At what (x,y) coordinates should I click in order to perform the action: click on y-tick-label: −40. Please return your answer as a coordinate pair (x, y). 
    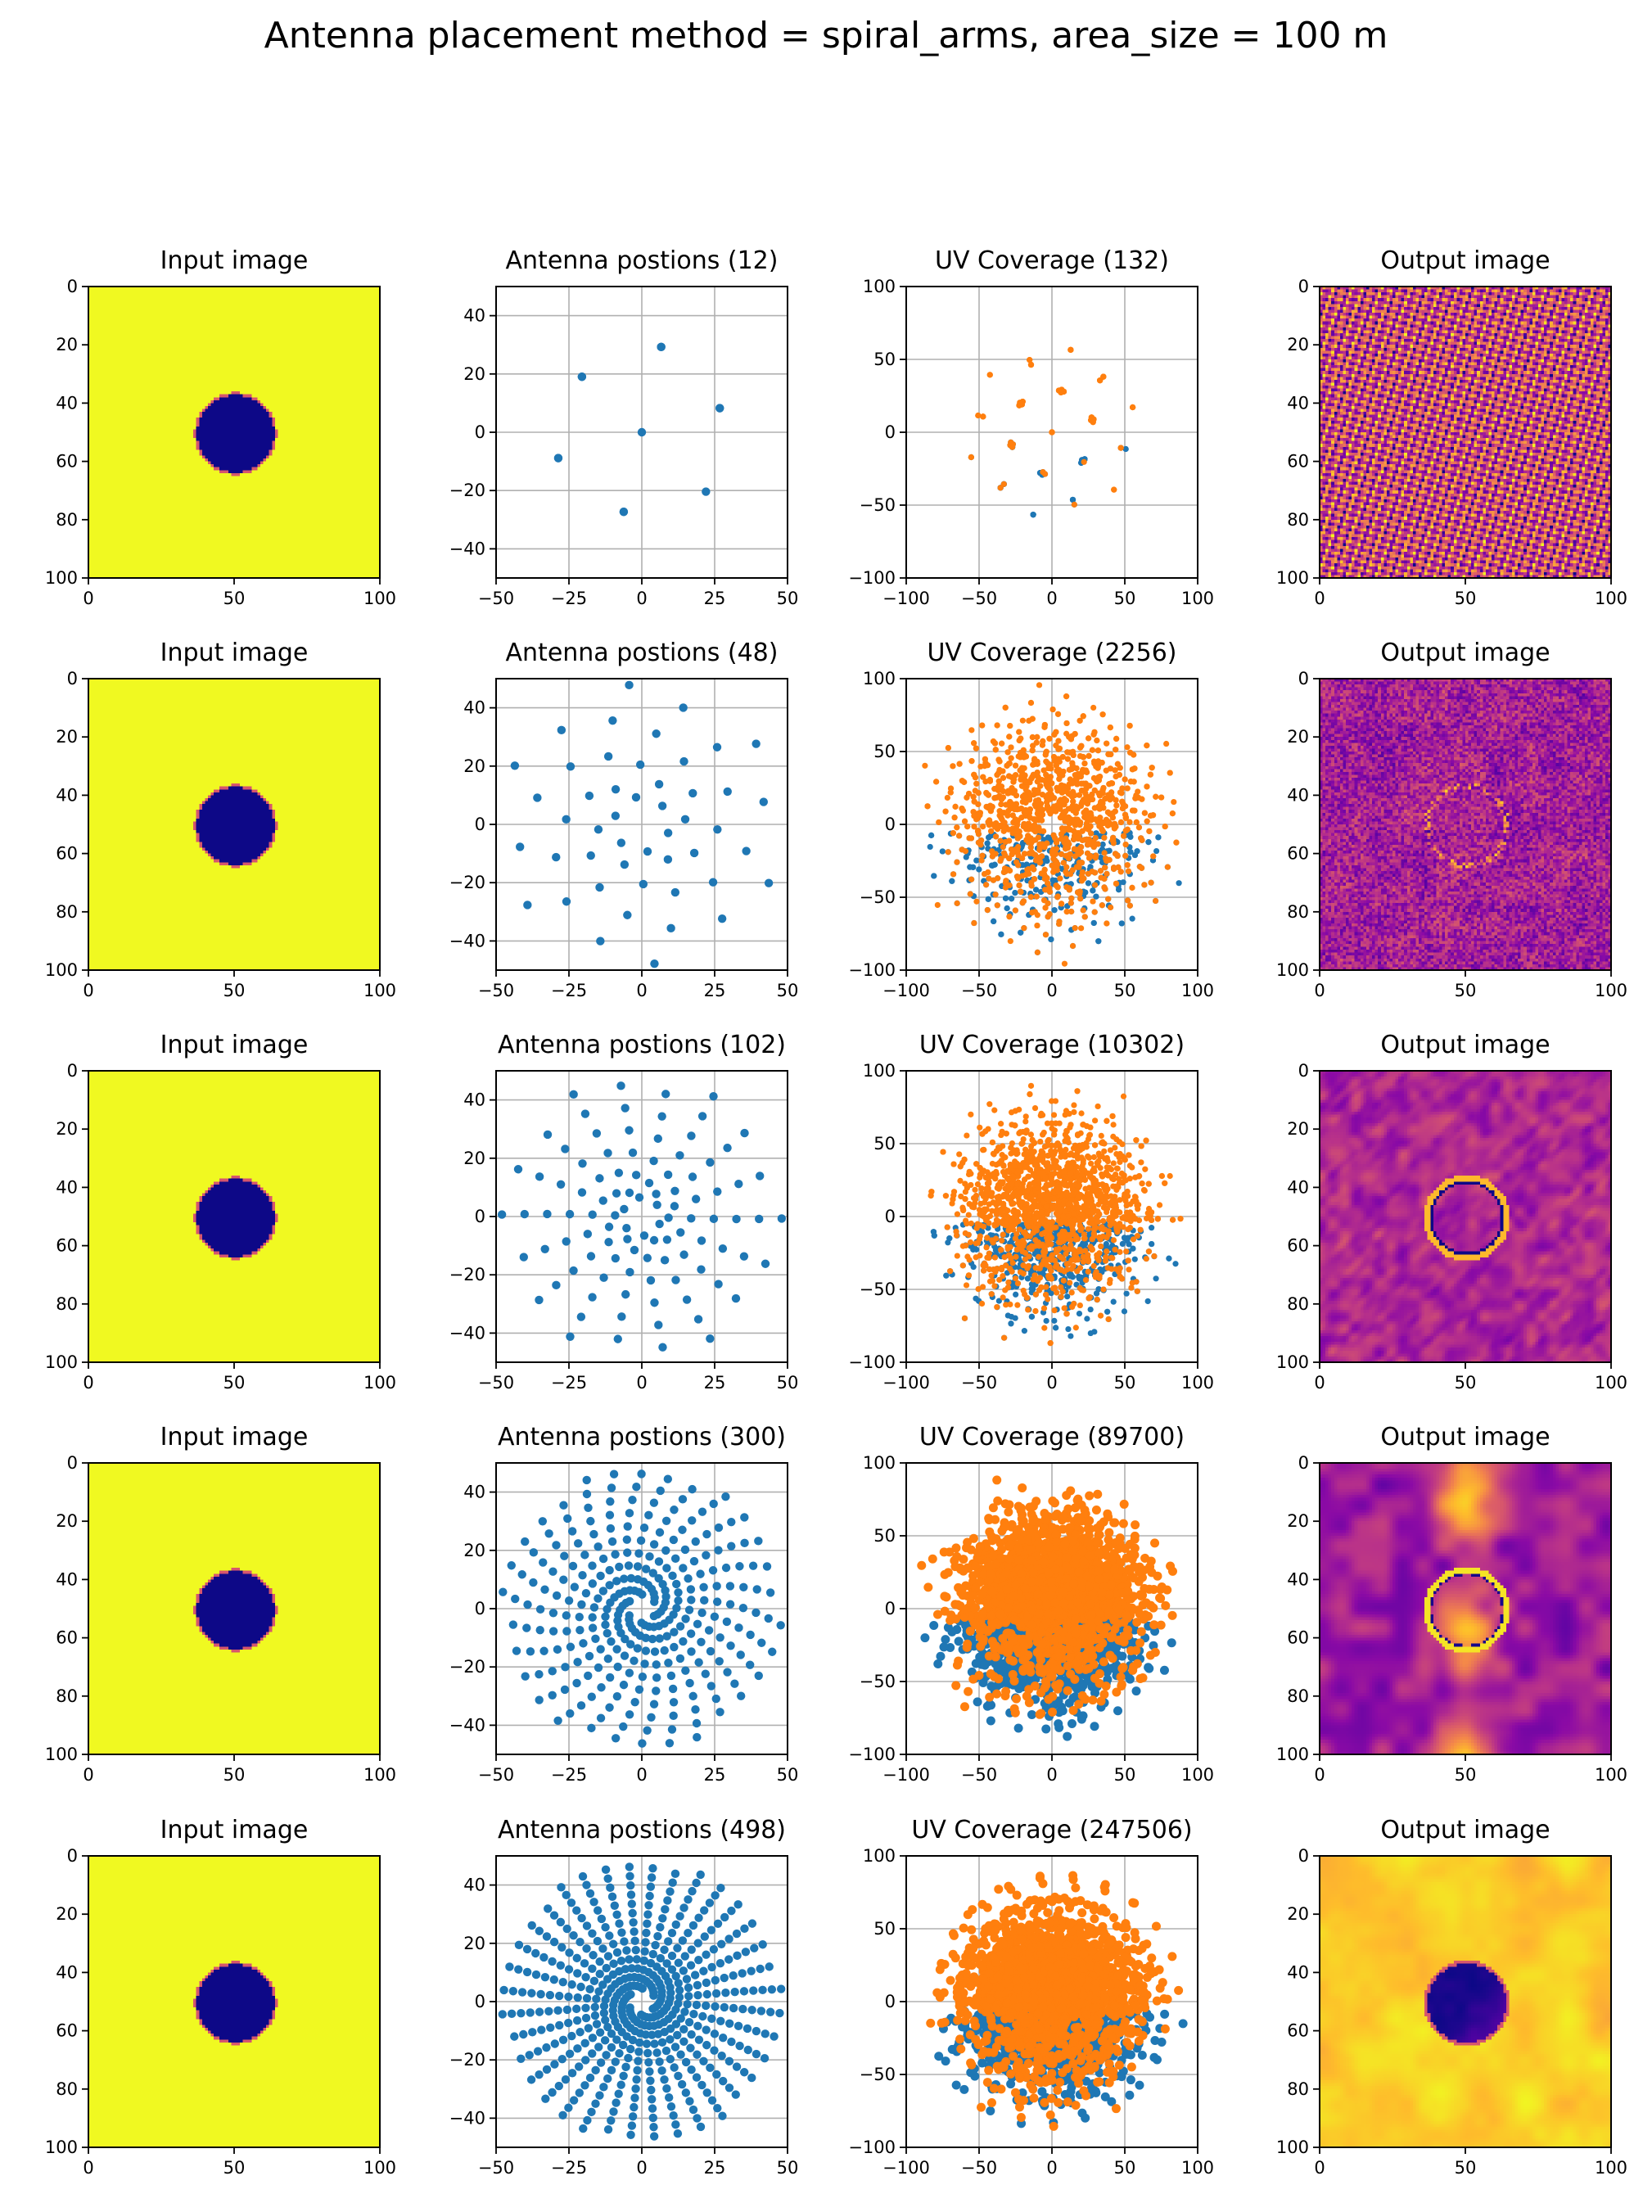
    Looking at the image, I should click on (467, 1333).